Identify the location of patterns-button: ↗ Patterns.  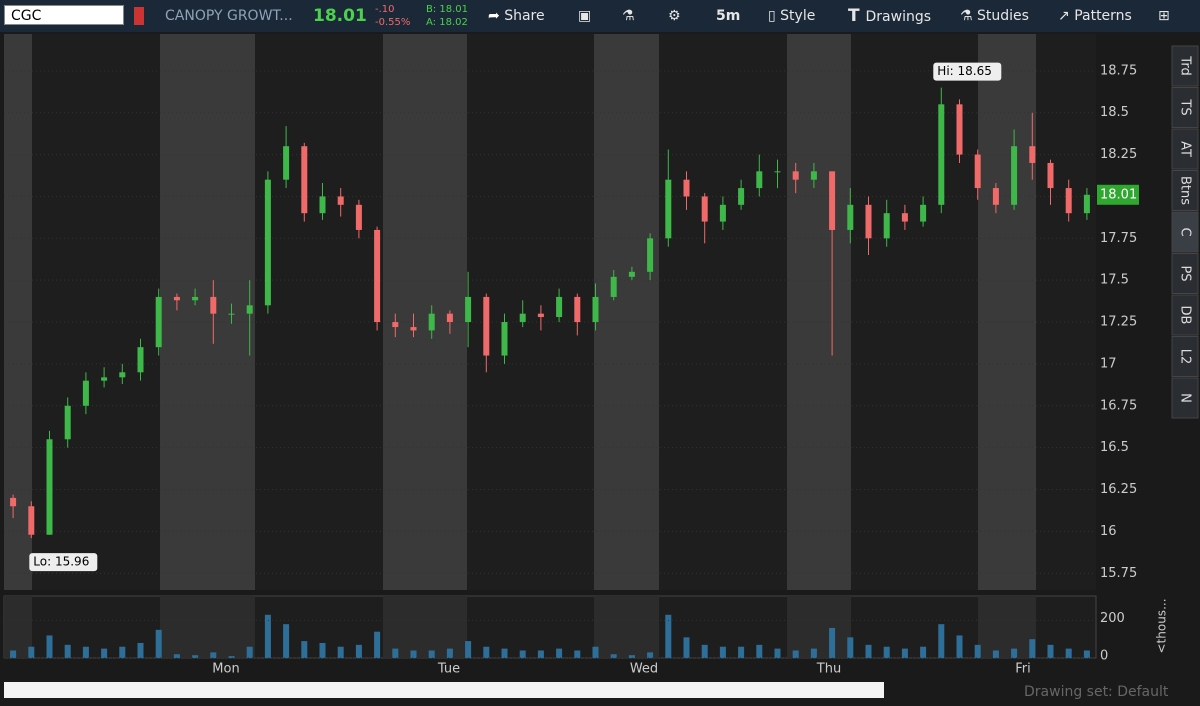
(1095, 16).